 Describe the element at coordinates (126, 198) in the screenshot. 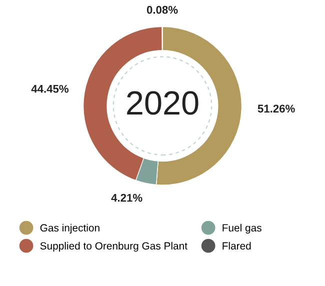

I see `data-label: 4.21%` at that location.